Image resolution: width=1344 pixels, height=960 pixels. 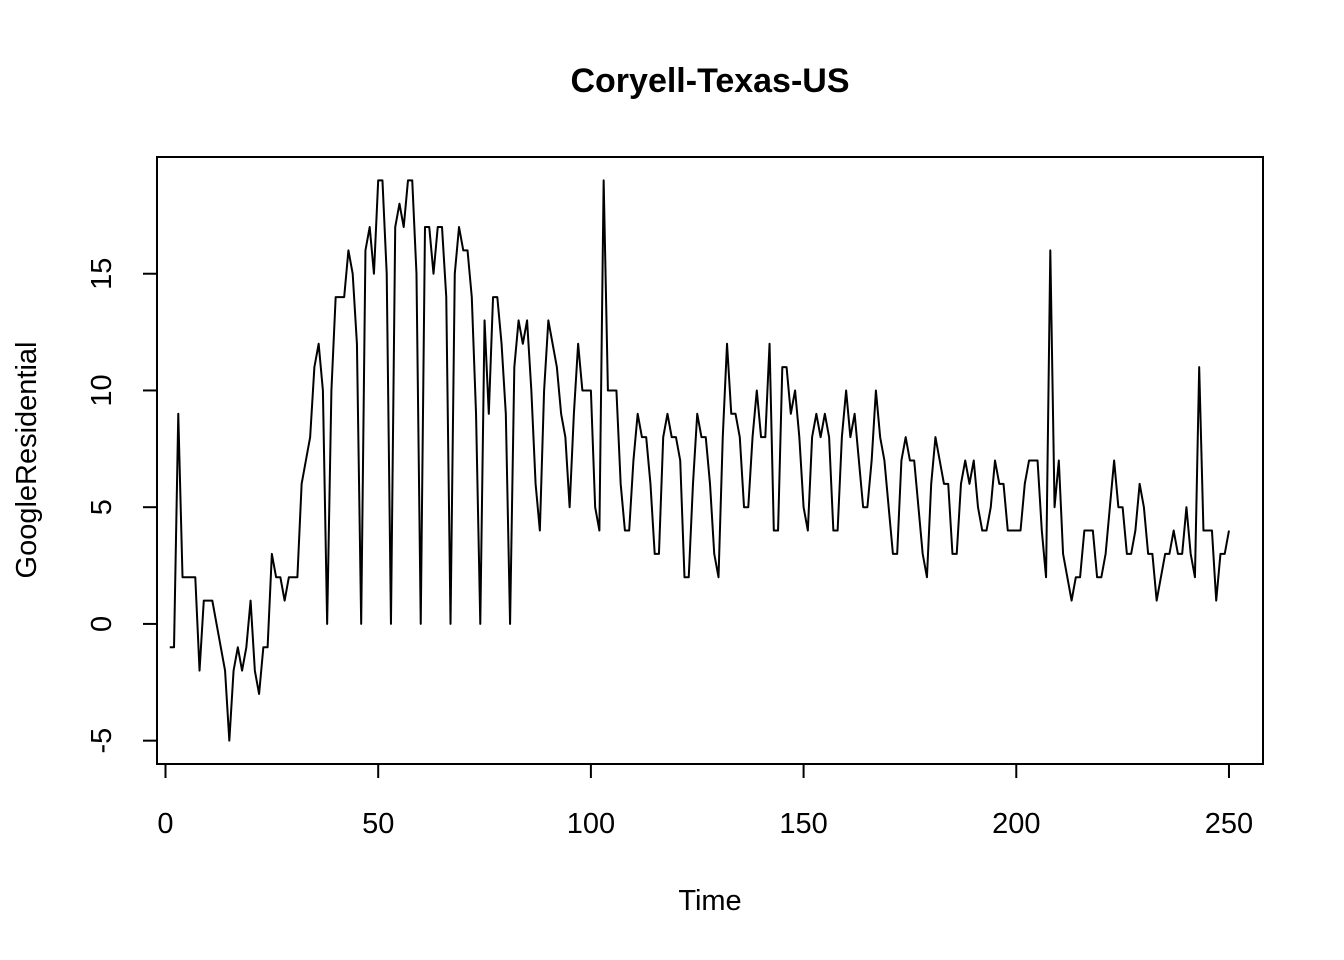 What do you see at coordinates (803, 824) in the screenshot?
I see `x-tick-label: 150` at bounding box center [803, 824].